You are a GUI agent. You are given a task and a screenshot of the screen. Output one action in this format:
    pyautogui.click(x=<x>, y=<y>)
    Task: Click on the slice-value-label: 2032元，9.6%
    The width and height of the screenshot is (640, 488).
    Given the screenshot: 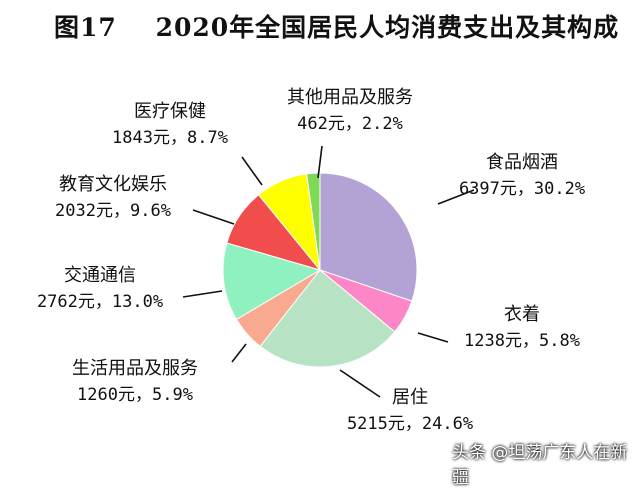 What is the action you would take?
    pyautogui.click(x=113, y=211)
    